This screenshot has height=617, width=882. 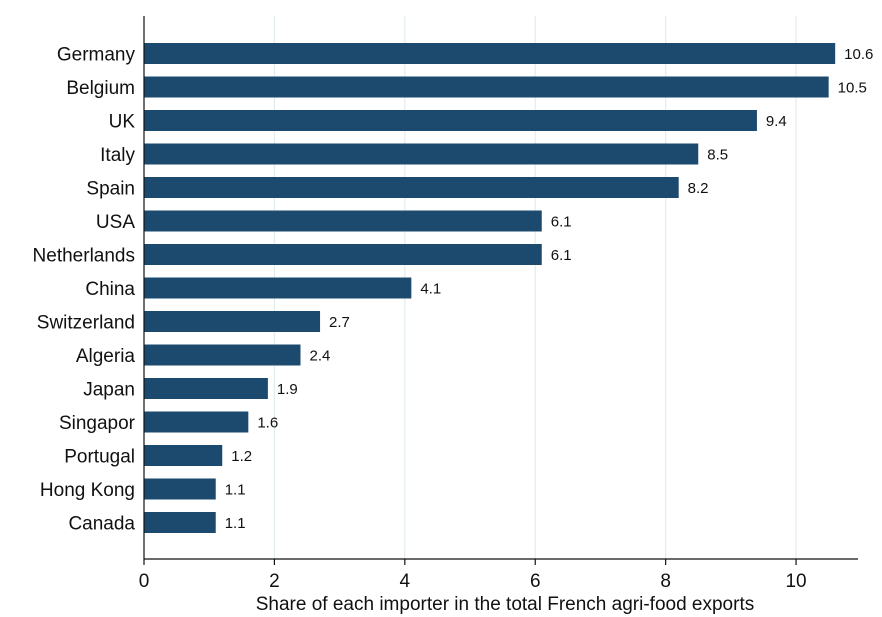 I want to click on category-label: Canada, so click(x=101, y=524).